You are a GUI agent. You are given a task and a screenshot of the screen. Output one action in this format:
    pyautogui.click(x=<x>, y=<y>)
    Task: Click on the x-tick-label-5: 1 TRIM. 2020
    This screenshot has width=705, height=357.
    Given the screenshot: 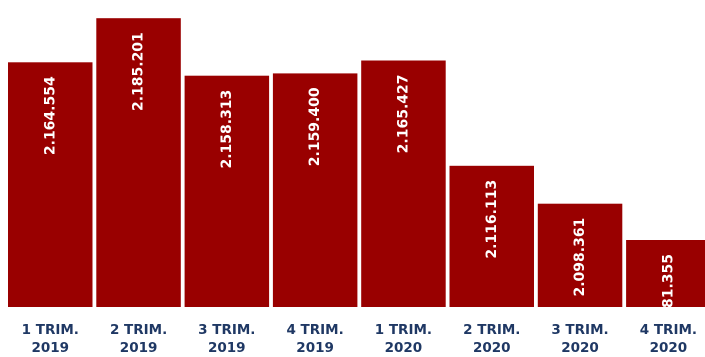 What is the action you would take?
    pyautogui.click(x=403, y=339)
    